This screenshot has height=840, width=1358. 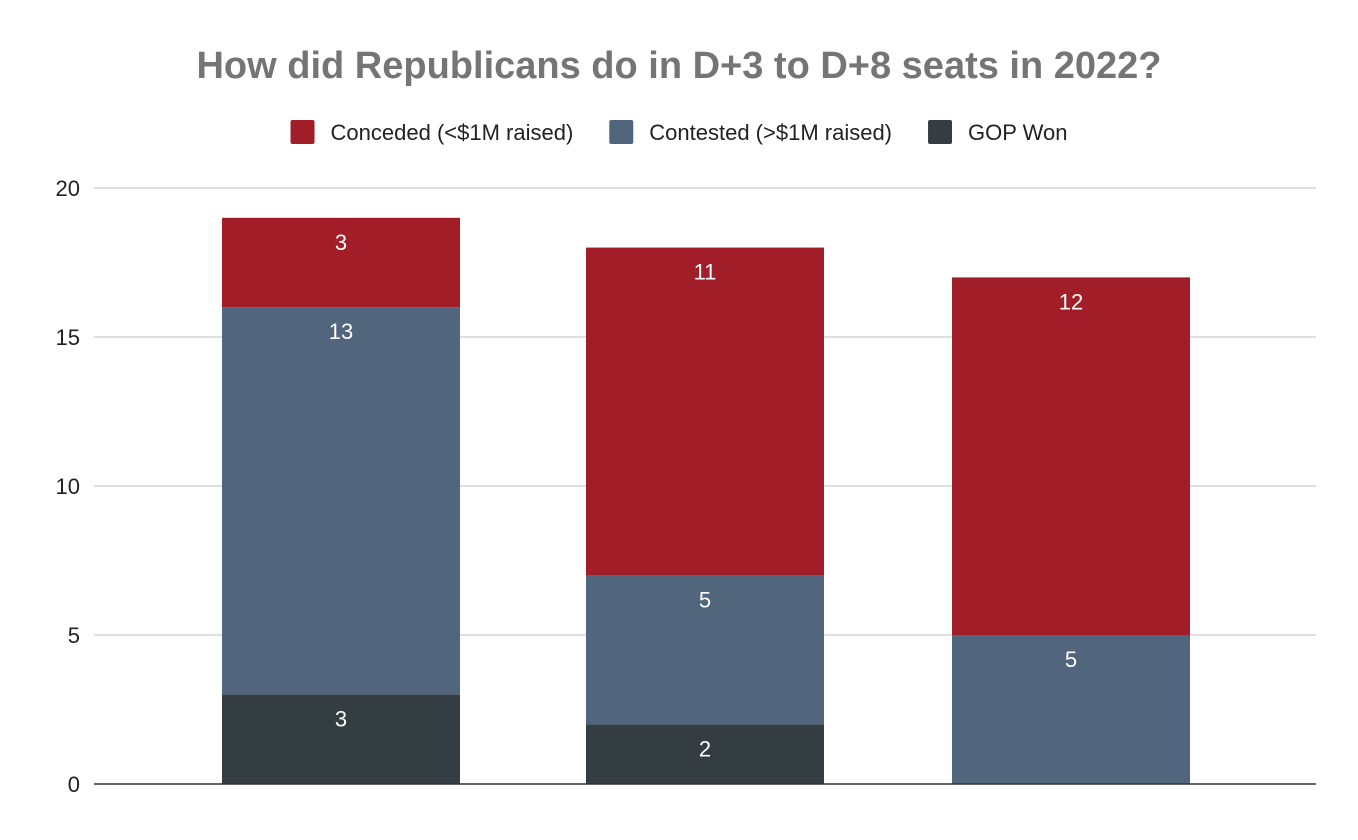 What do you see at coordinates (68, 337) in the screenshot?
I see `y-tick-label: 15` at bounding box center [68, 337].